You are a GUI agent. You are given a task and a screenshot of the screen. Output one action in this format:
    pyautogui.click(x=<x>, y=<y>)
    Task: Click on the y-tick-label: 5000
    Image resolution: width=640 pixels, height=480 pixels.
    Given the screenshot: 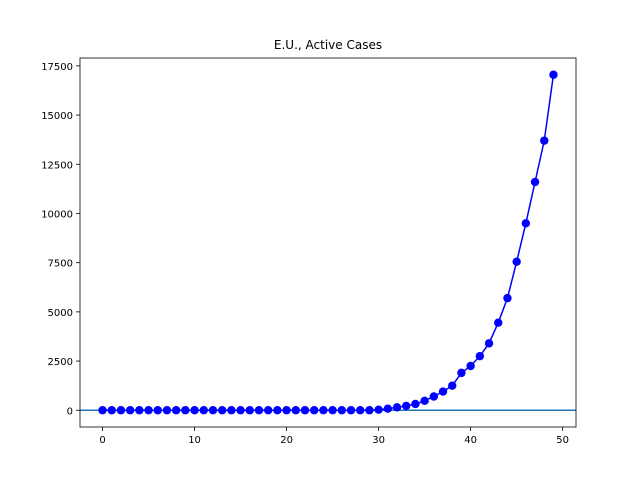 What is the action you would take?
    pyautogui.click(x=60, y=313)
    